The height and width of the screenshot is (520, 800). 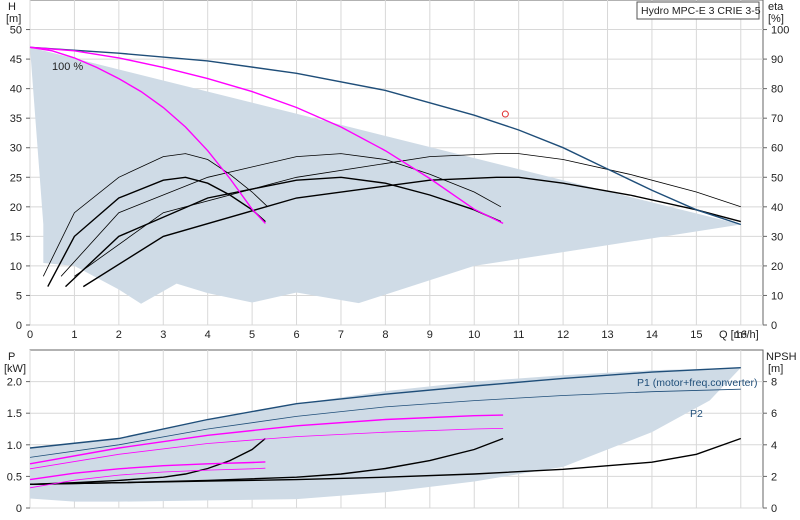 I want to click on x-tick-label: 7, so click(x=341, y=335).